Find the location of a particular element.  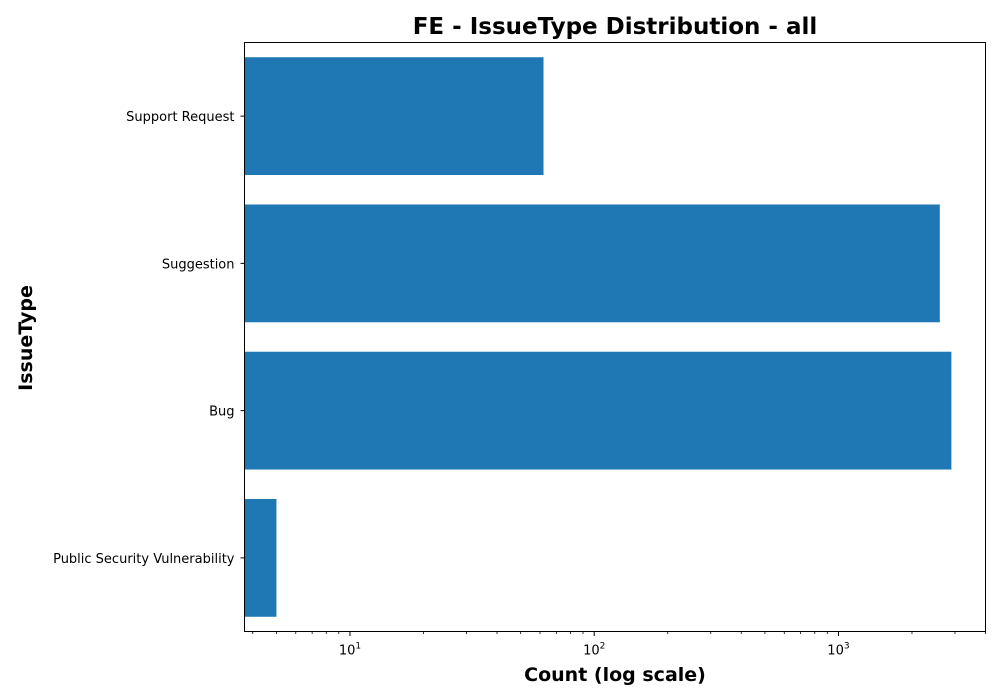

y-tick-label: Bug is located at coordinates (221, 412).